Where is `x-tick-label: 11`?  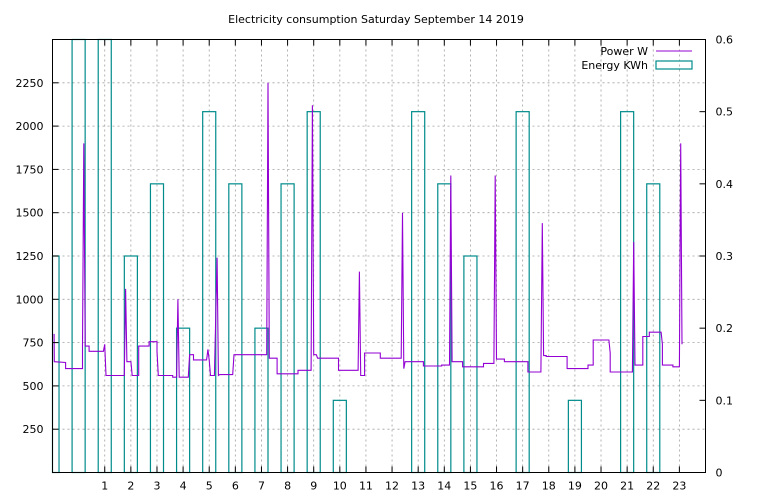 x-tick-label: 11 is located at coordinates (366, 486).